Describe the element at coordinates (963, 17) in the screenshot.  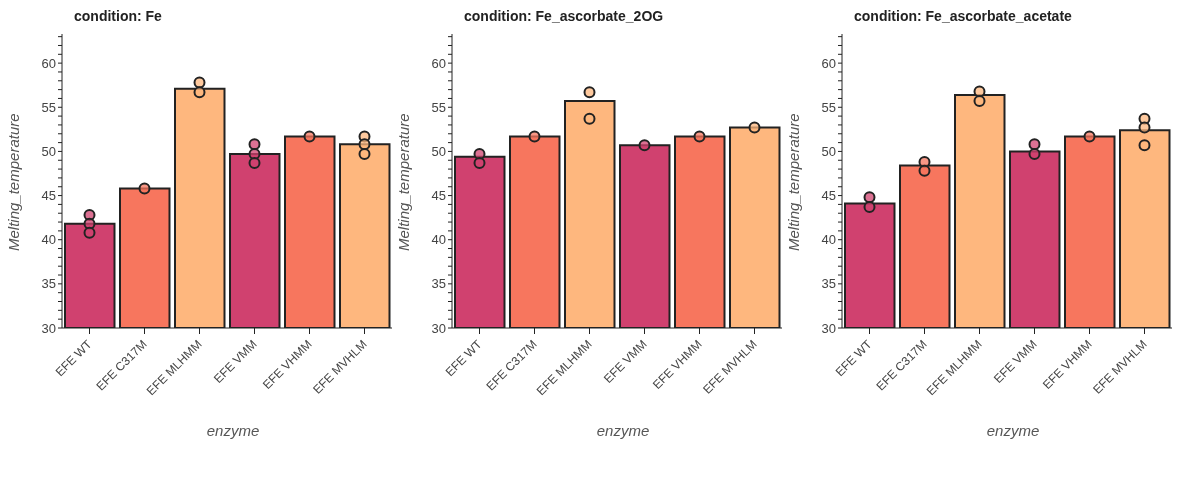
I see `chart-title: condition: Fe_ascorbate_acetate` at that location.